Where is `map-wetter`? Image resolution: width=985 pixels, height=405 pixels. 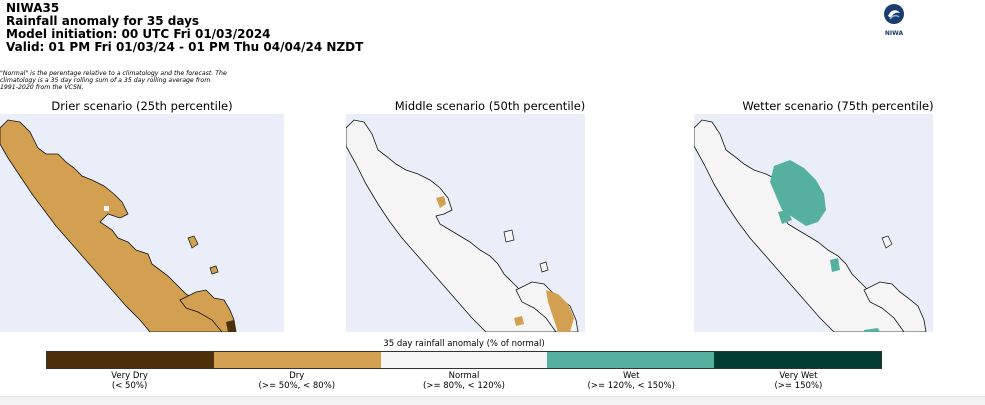
map-wetter is located at coordinates (813, 223).